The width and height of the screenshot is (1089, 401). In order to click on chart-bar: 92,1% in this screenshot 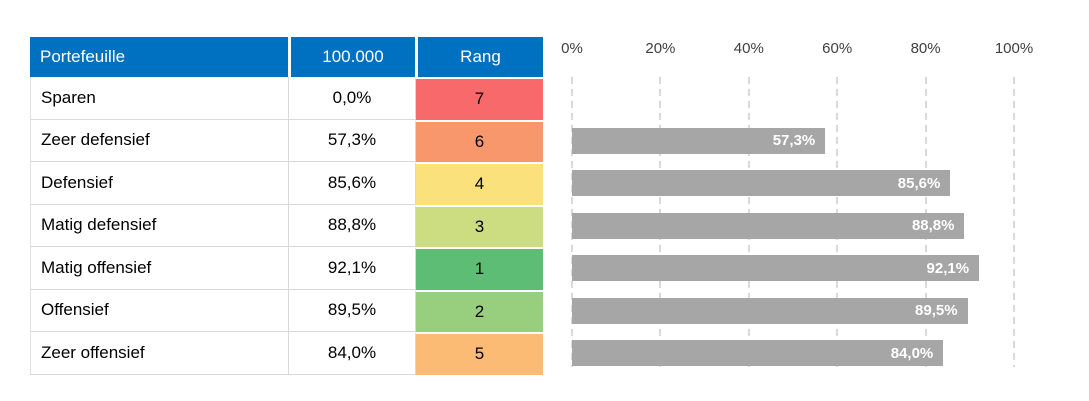, I will do `click(776, 268)`.